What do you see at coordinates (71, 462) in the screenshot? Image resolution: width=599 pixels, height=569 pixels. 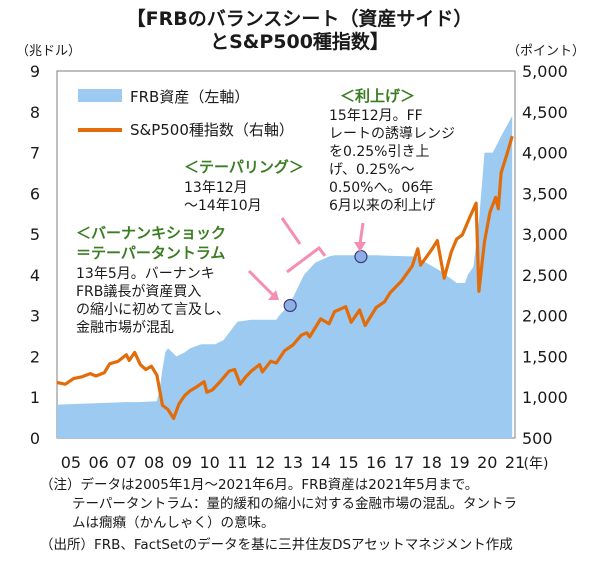 I see `x-tick-label: 05` at bounding box center [71, 462].